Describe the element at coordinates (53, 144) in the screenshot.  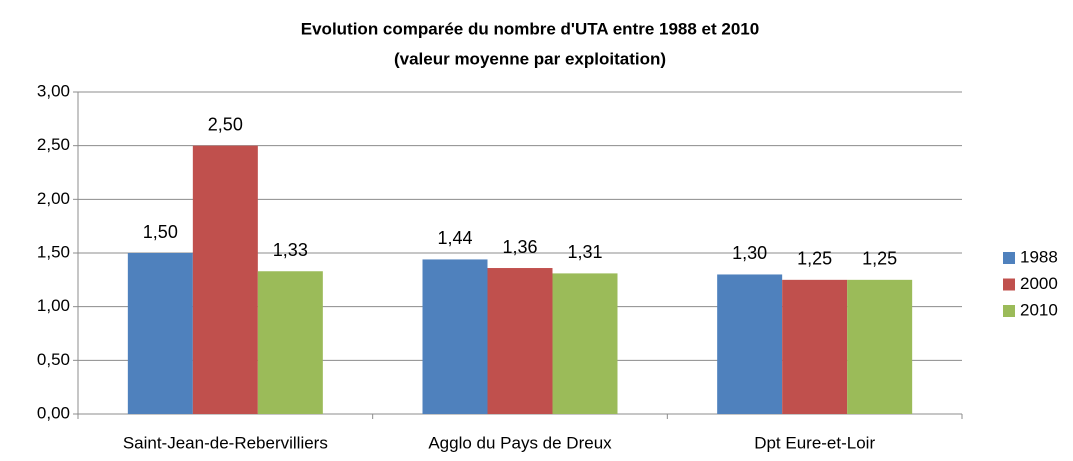
I see `y-tick-label: 2,50` at that location.